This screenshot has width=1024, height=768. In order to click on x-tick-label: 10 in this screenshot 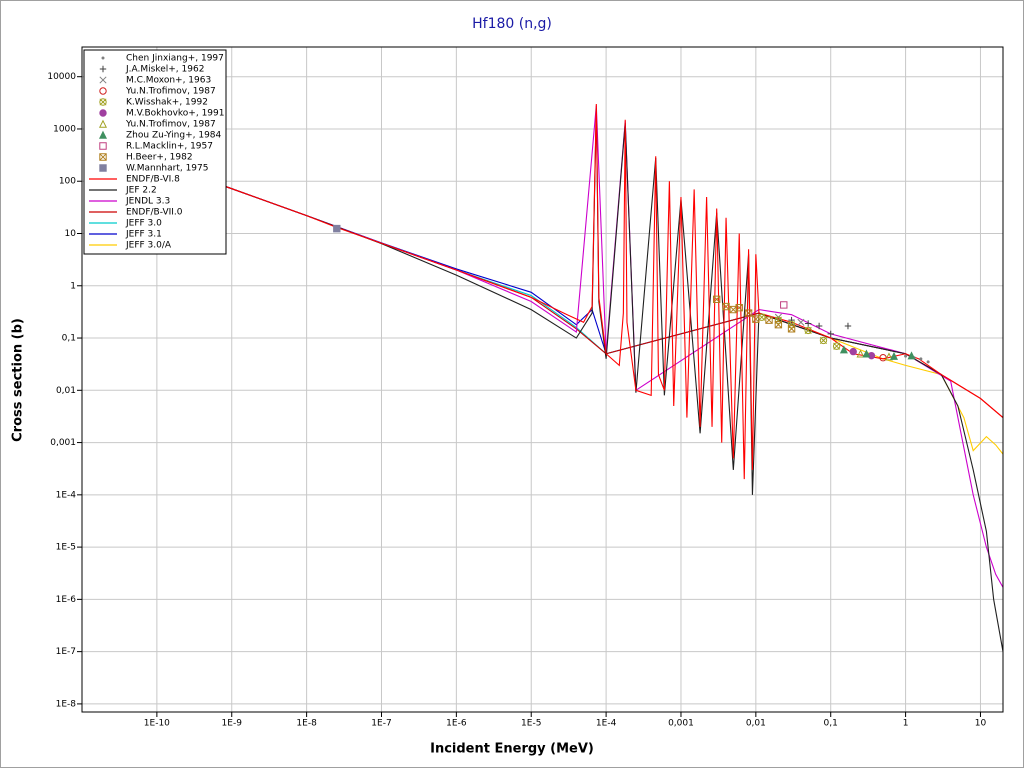, I will do `click(981, 724)`.